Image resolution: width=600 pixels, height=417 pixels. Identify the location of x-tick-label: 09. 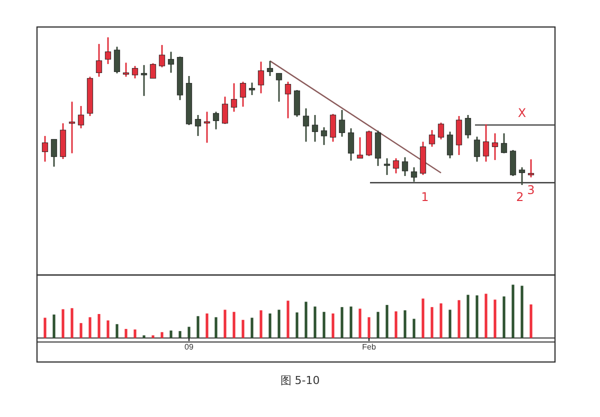
(189, 347).